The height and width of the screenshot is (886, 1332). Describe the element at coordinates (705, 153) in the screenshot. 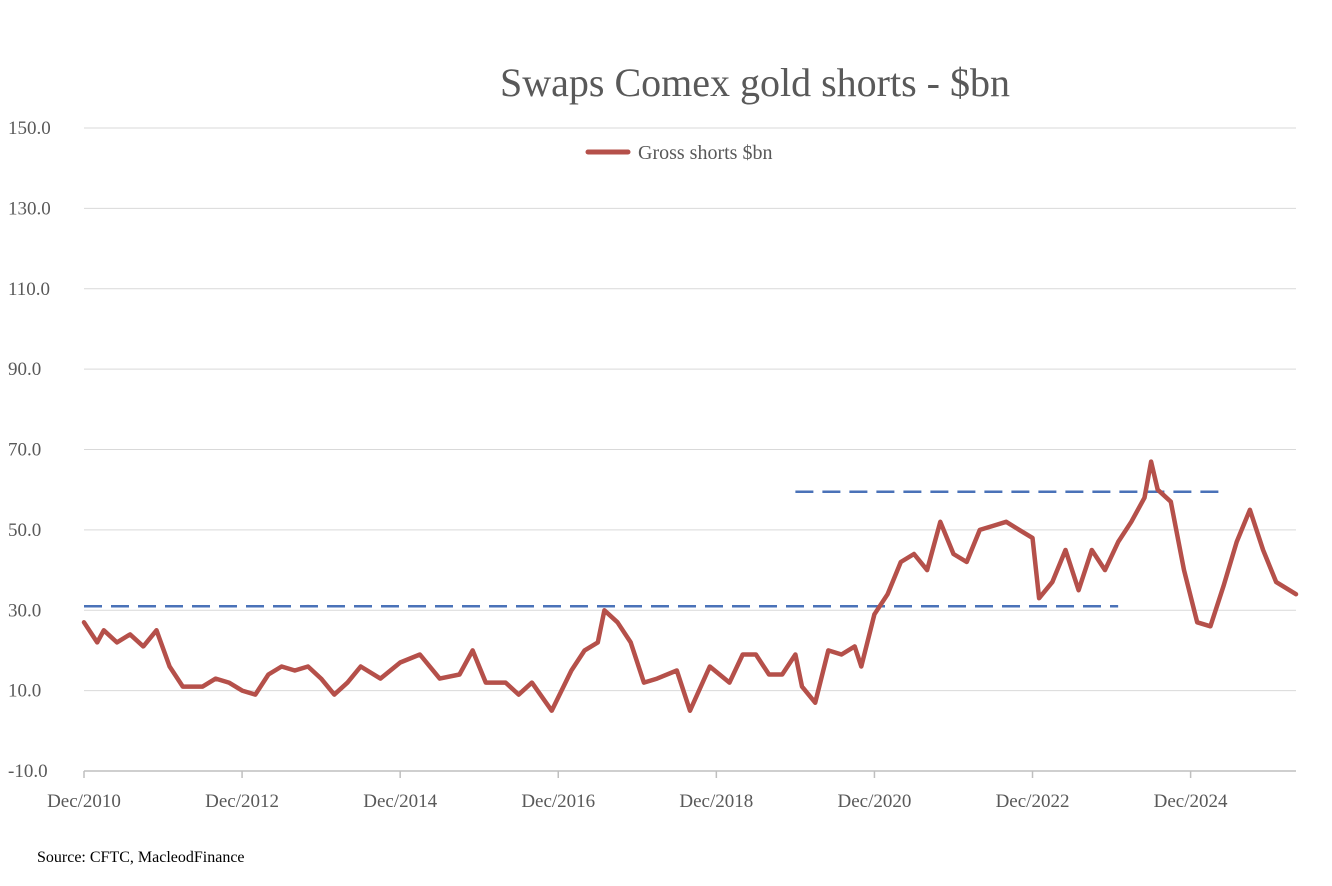

I see `legend-label: Gross shorts $bn` at that location.